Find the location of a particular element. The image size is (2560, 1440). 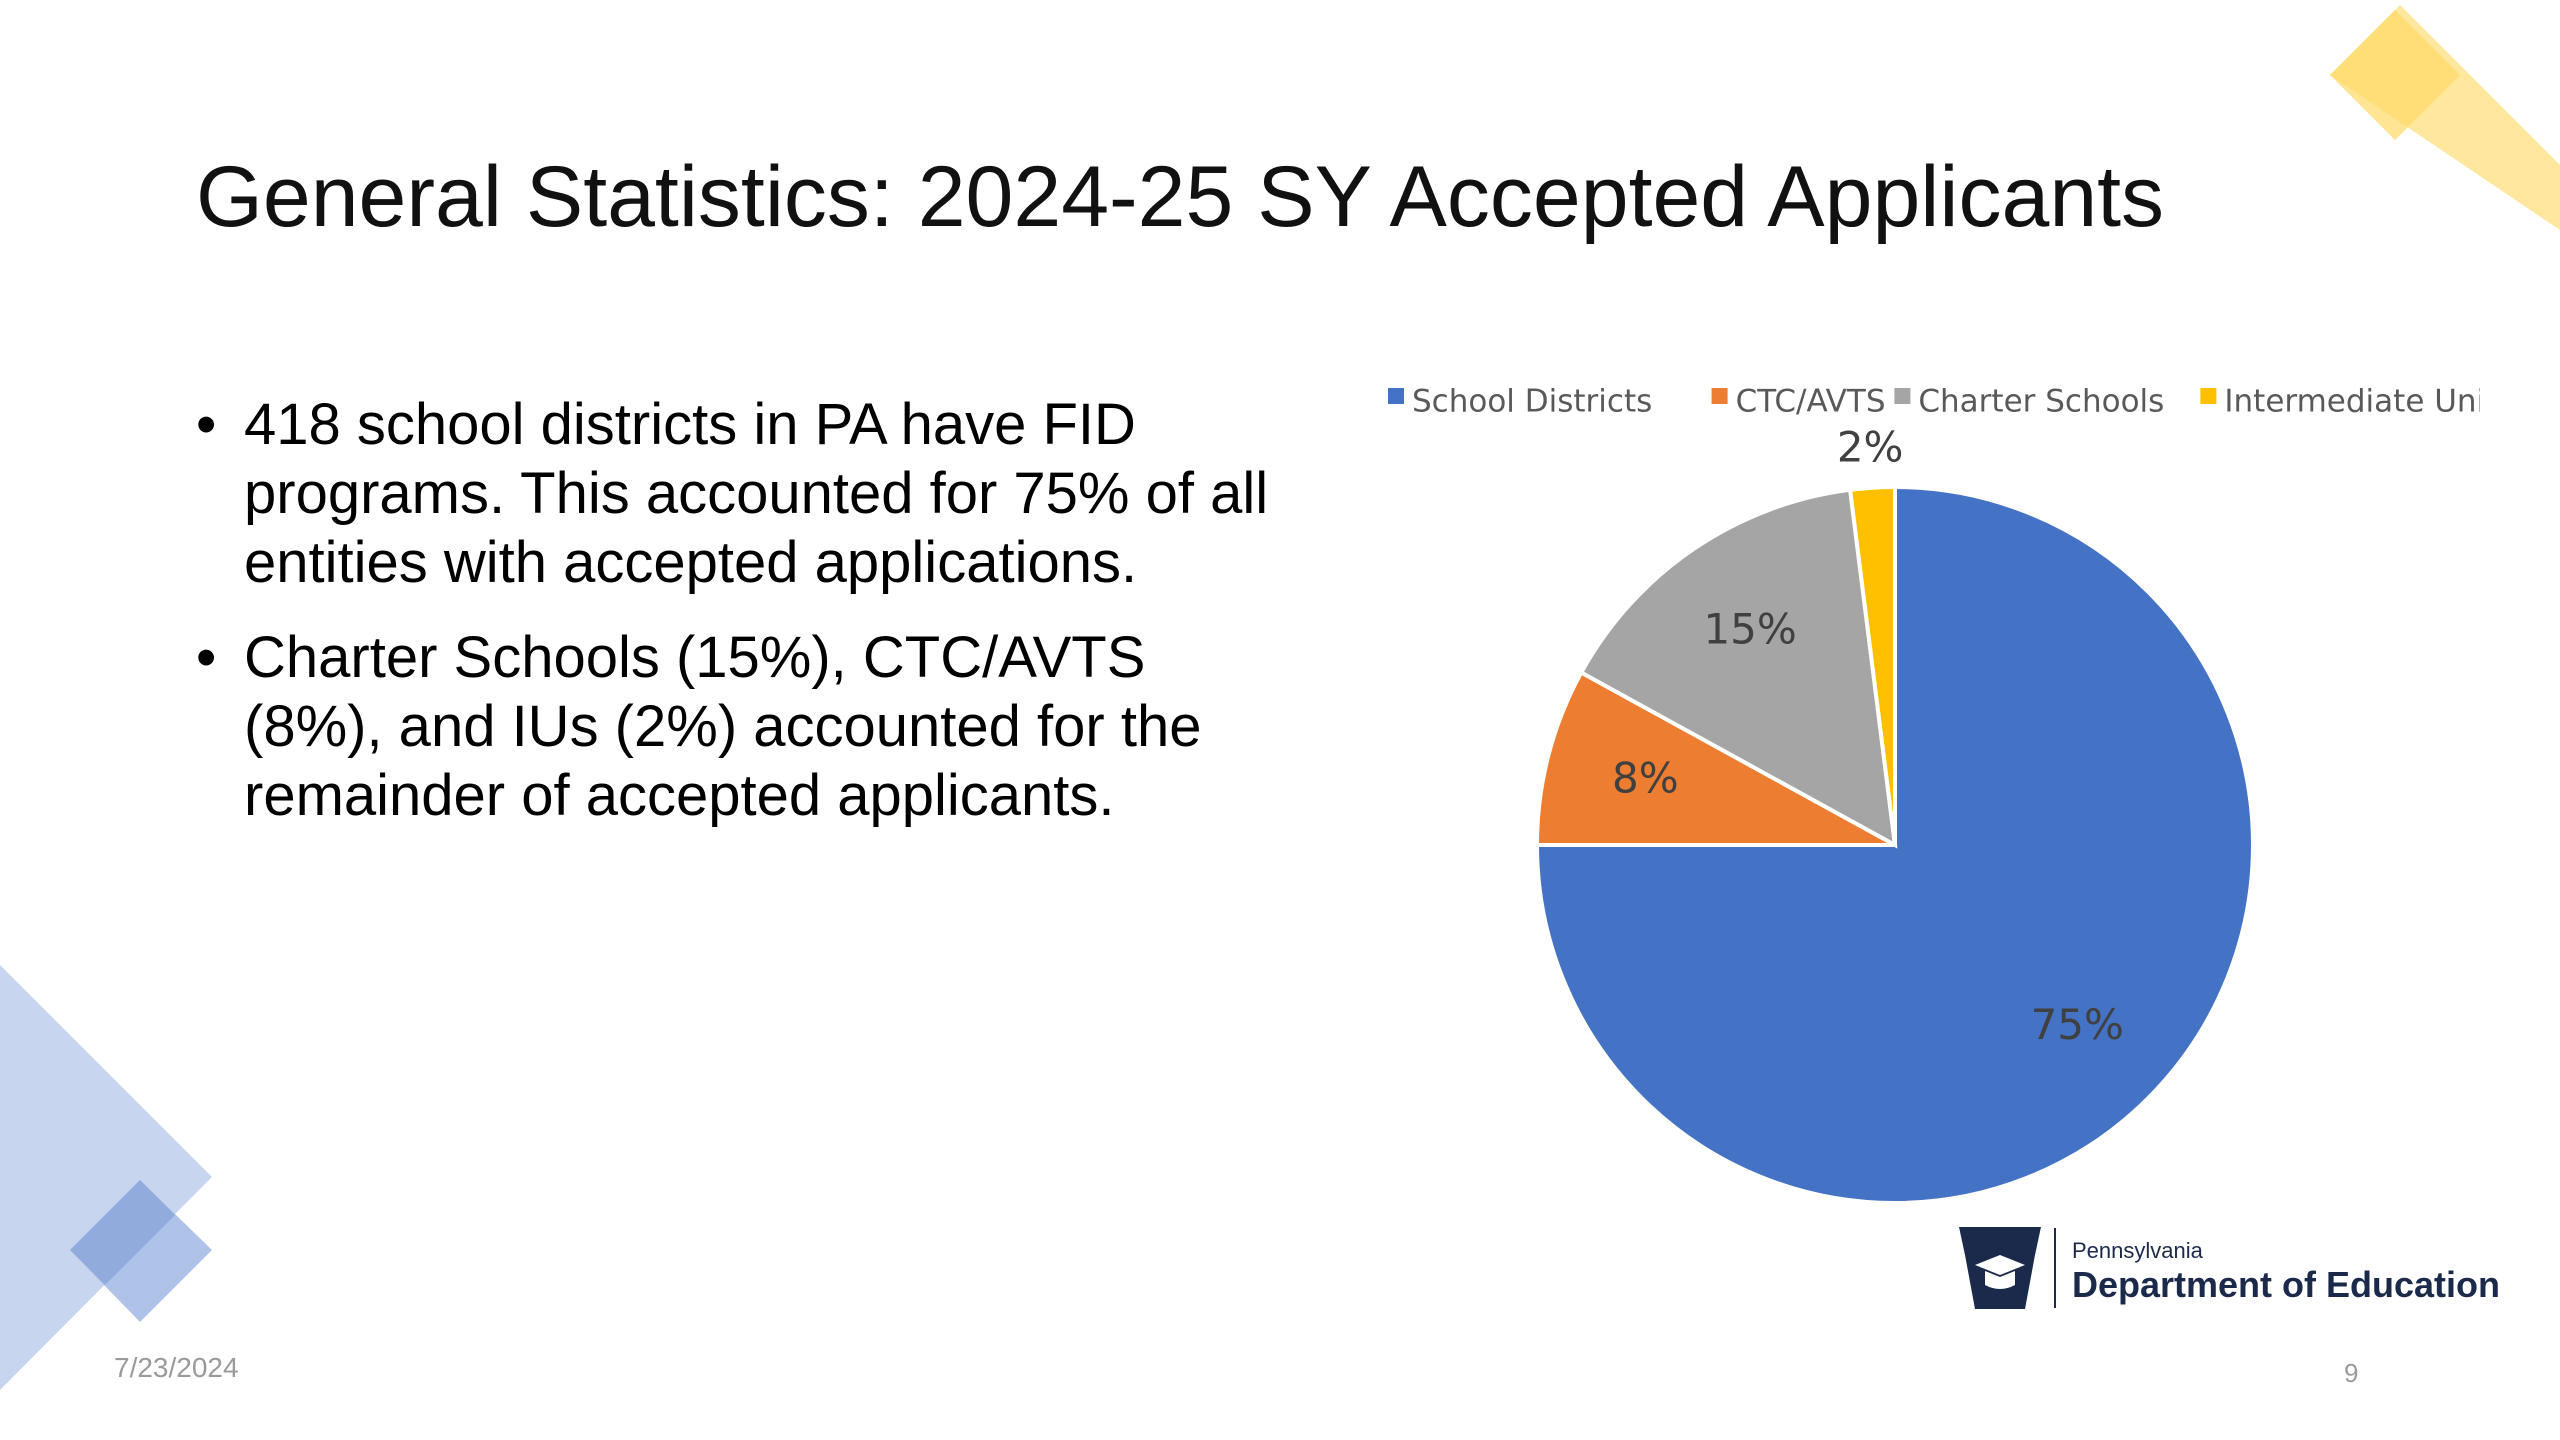

legend-label: CTC/AVTS is located at coordinates (1811, 402).